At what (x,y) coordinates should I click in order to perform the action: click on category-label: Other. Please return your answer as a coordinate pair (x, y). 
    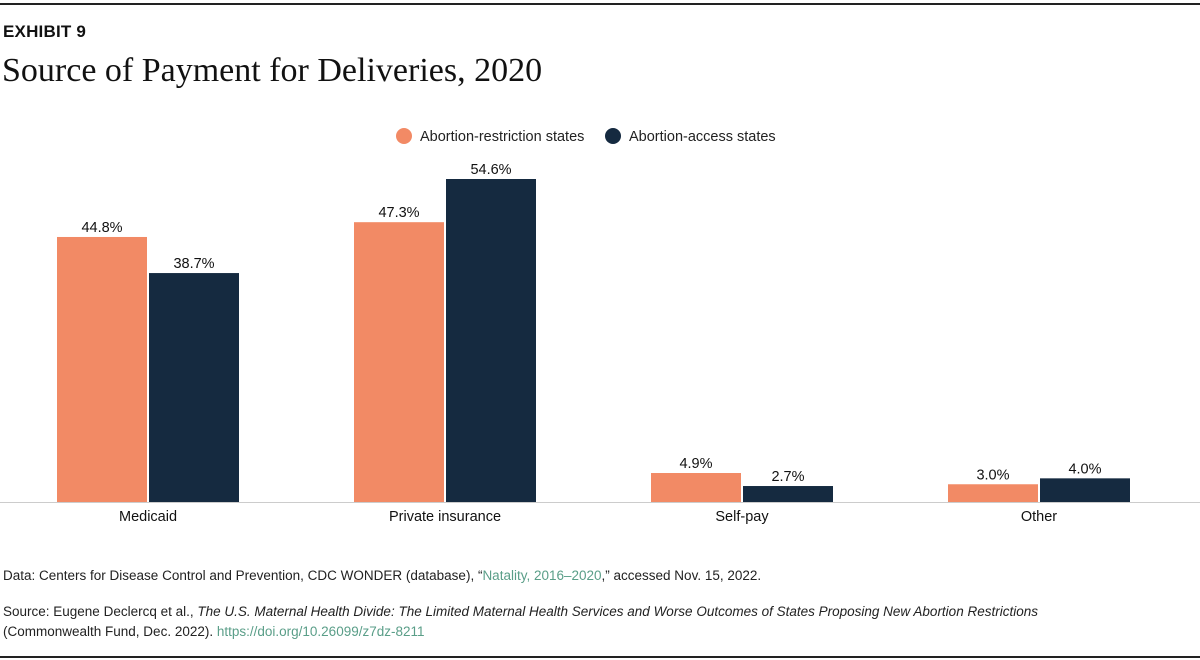
    Looking at the image, I should click on (1039, 517).